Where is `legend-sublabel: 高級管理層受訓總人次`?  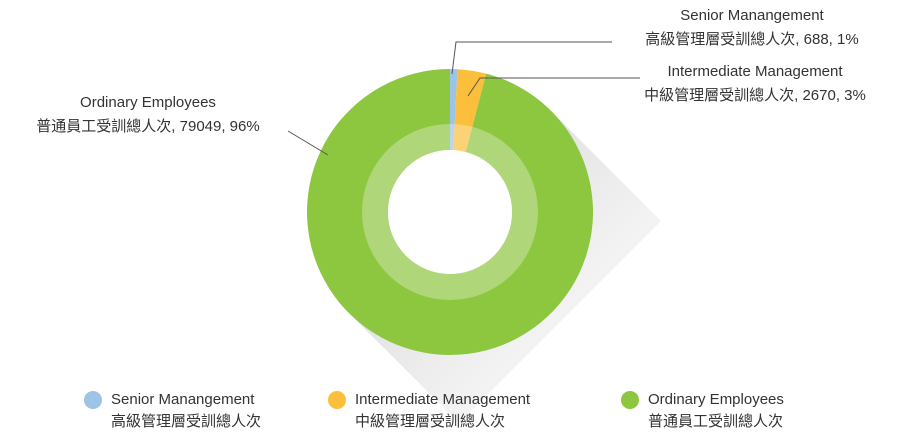
legend-sublabel: 高級管理層受訓總人次 is located at coordinates (186, 421).